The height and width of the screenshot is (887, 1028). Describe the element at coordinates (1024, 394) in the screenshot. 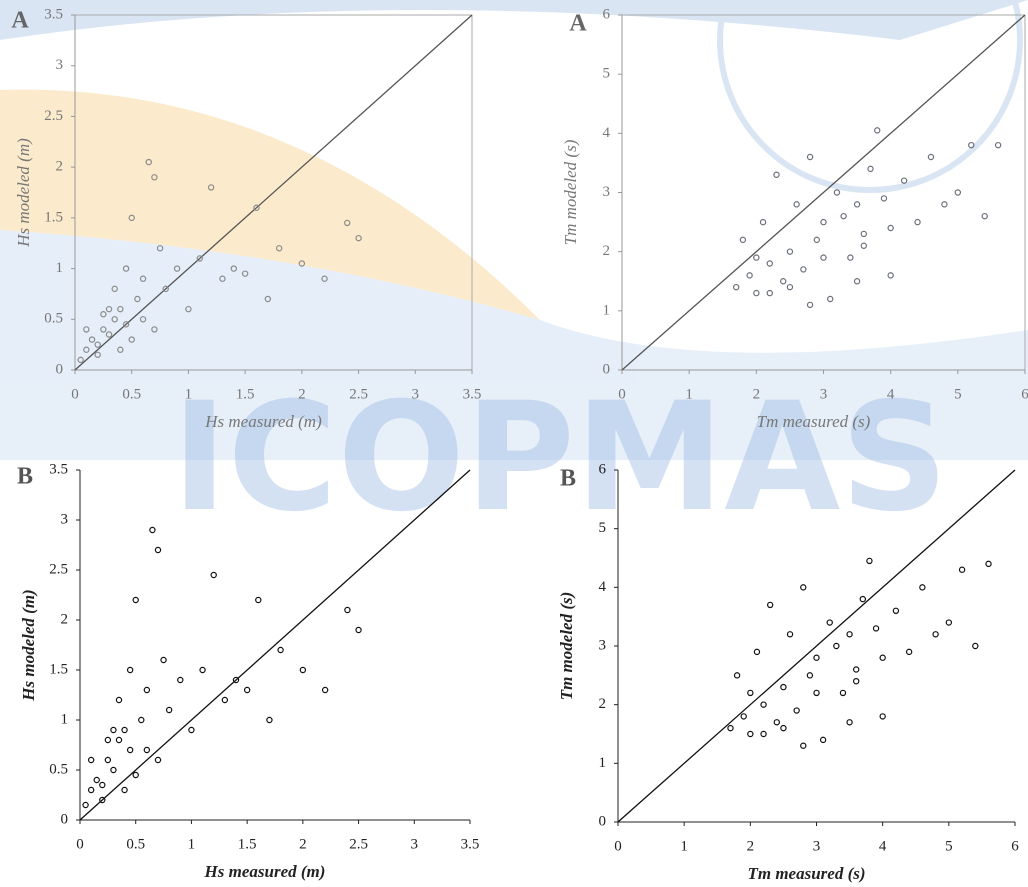

I see `x-tick-label: 6` at that location.